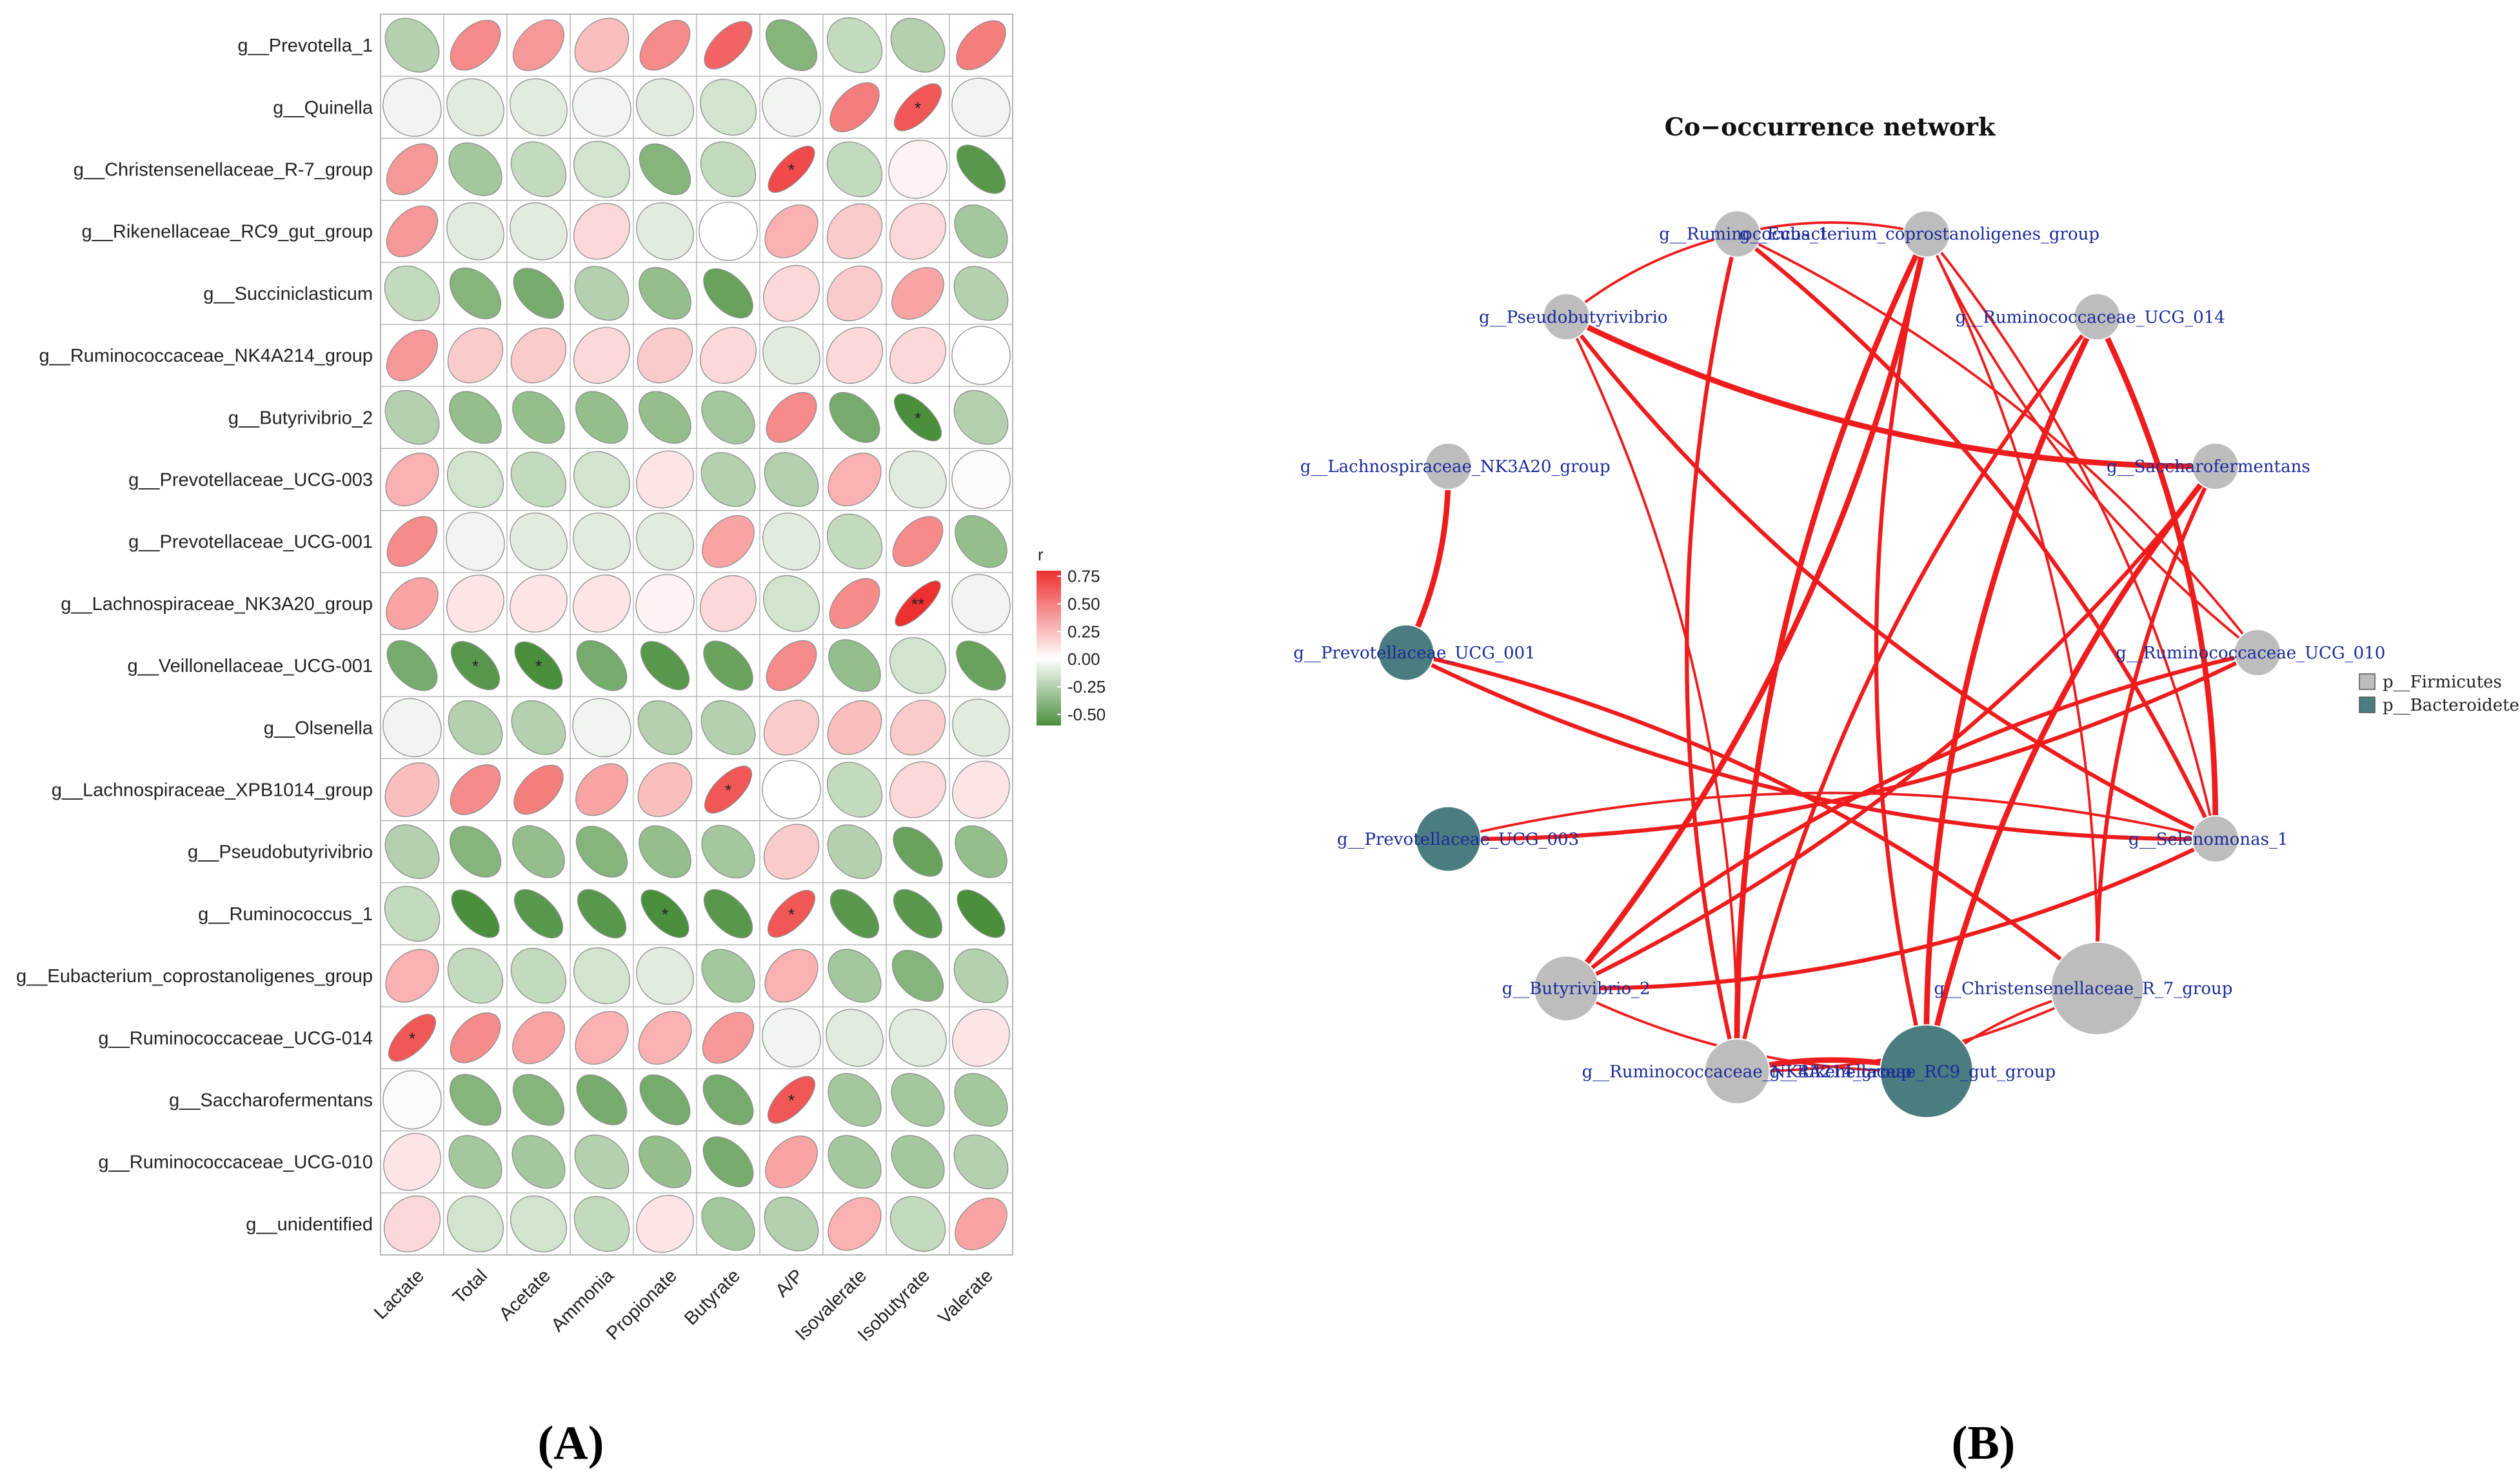 The width and height of the screenshot is (2520, 1480). Describe the element at coordinates (300, 418) in the screenshot. I see `row-label: g__Butyrivibrio_2` at that location.